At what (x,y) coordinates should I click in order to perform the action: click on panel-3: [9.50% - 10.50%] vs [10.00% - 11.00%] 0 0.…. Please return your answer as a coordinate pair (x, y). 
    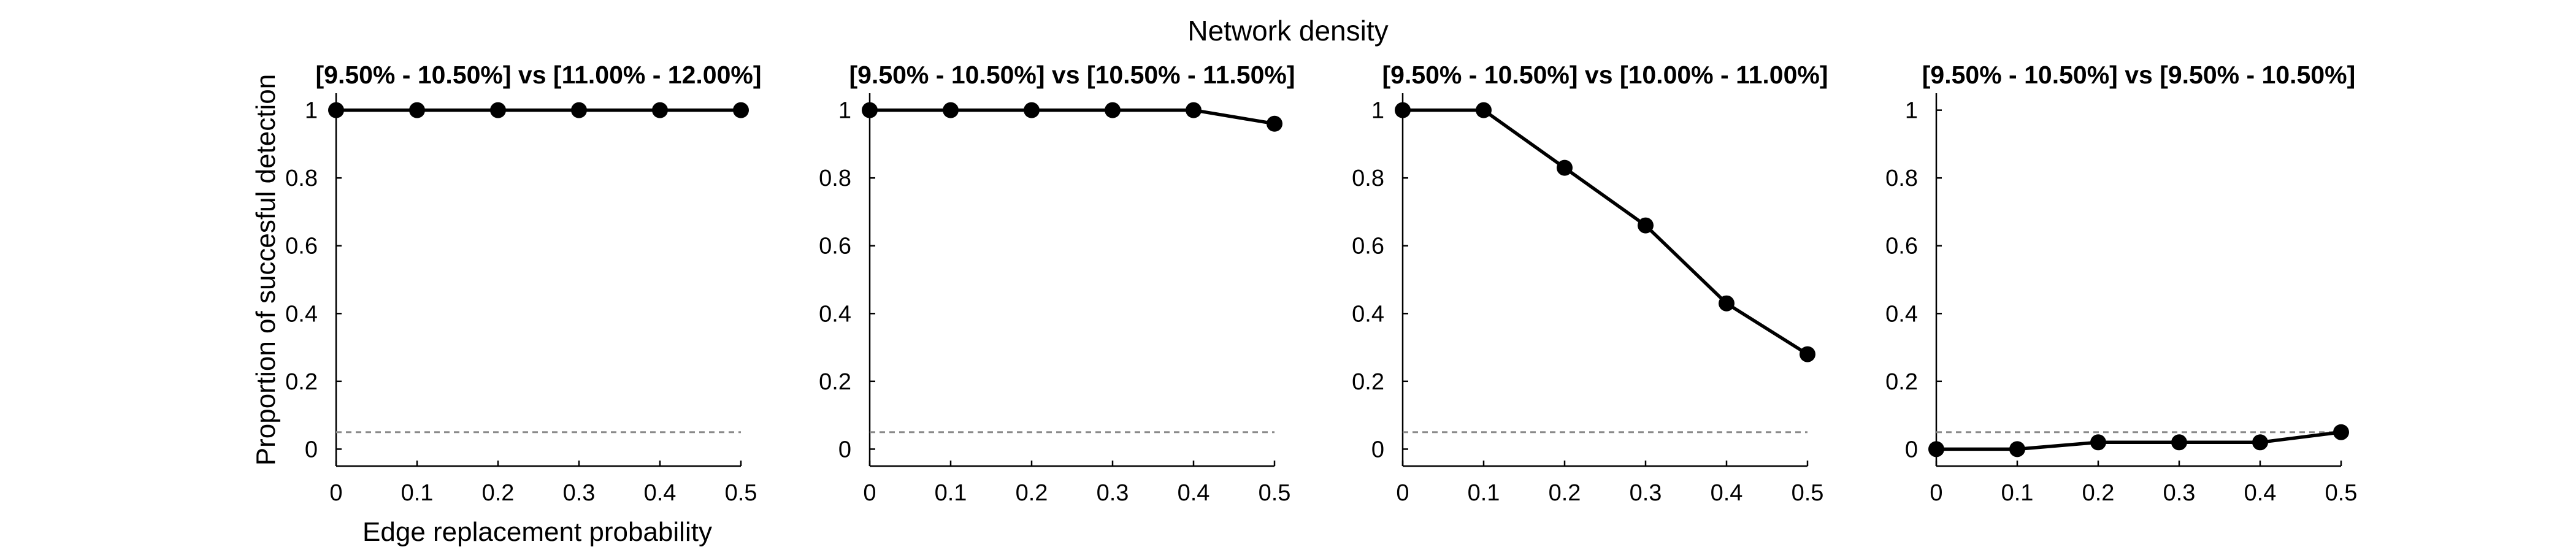
    Looking at the image, I should click on (1590, 283).